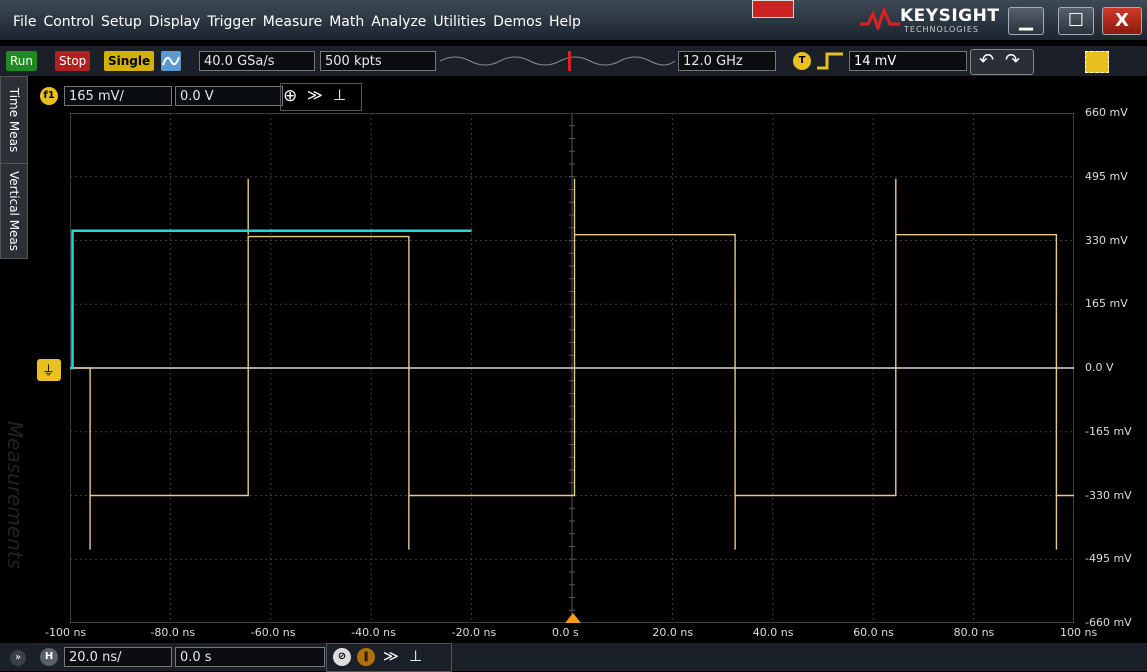 Image resolution: width=1147 pixels, height=672 pixels. Describe the element at coordinates (1079, 632) in the screenshot. I see `x-tick-label: 100 ns` at that location.